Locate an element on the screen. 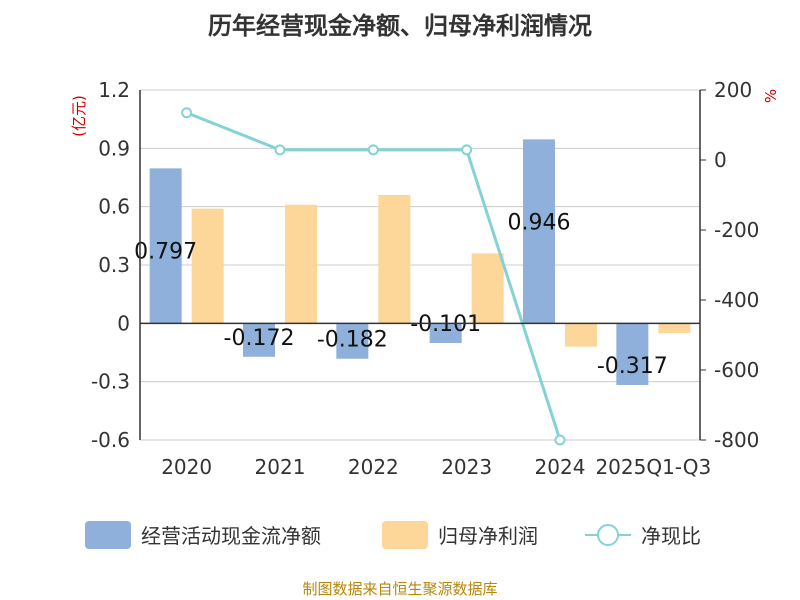 The image size is (800, 600). x-tick-label: 2022 is located at coordinates (373, 467).